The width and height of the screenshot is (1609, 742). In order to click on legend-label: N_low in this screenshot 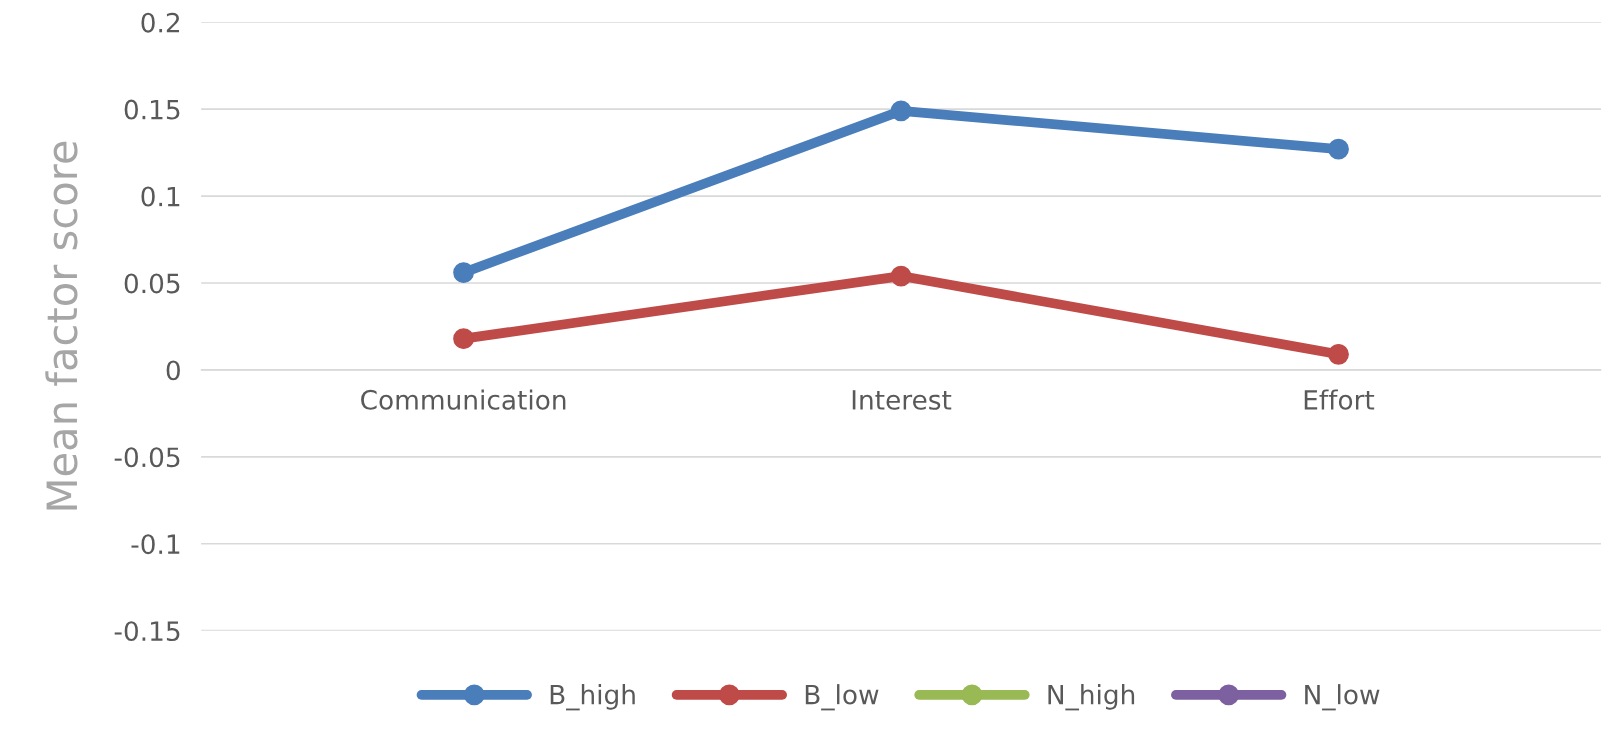, I will do `click(1342, 697)`.